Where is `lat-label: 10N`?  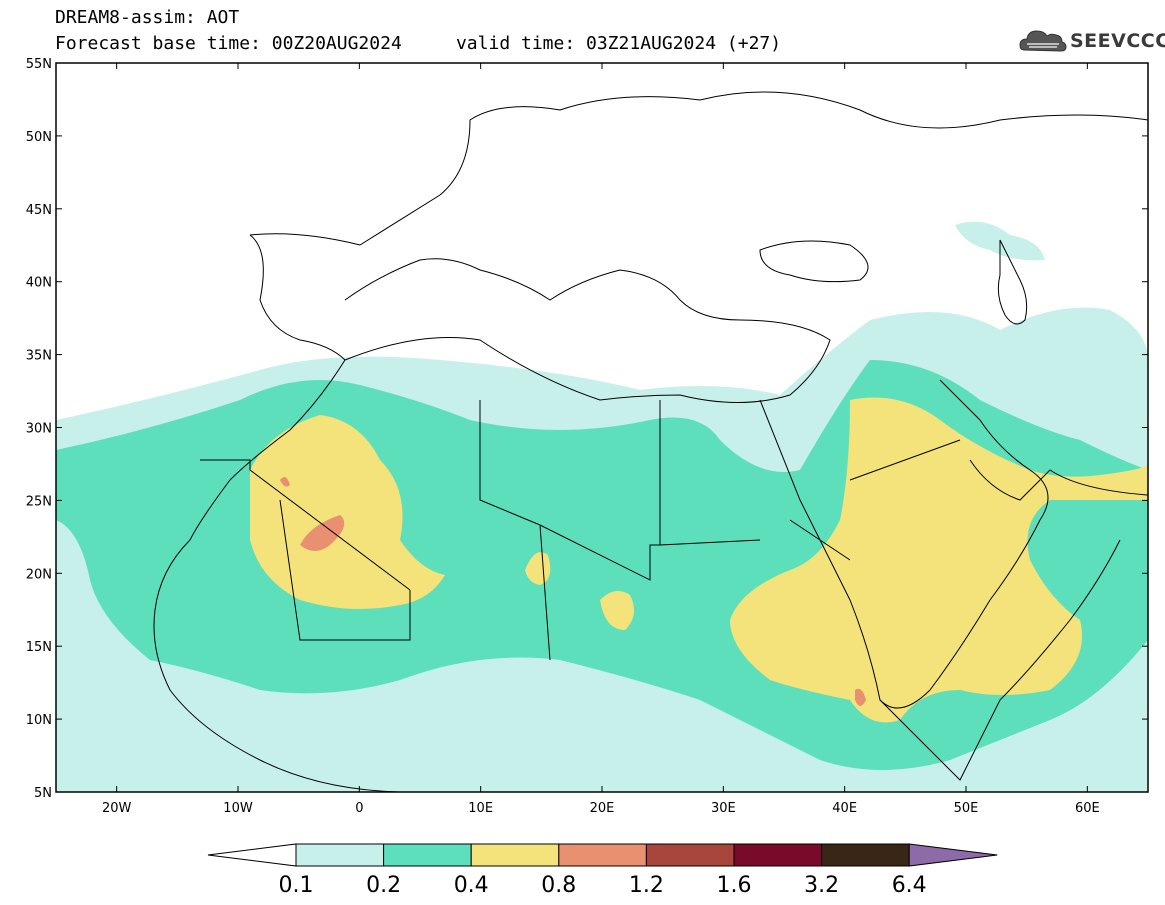
lat-label: 10N is located at coordinates (39, 720).